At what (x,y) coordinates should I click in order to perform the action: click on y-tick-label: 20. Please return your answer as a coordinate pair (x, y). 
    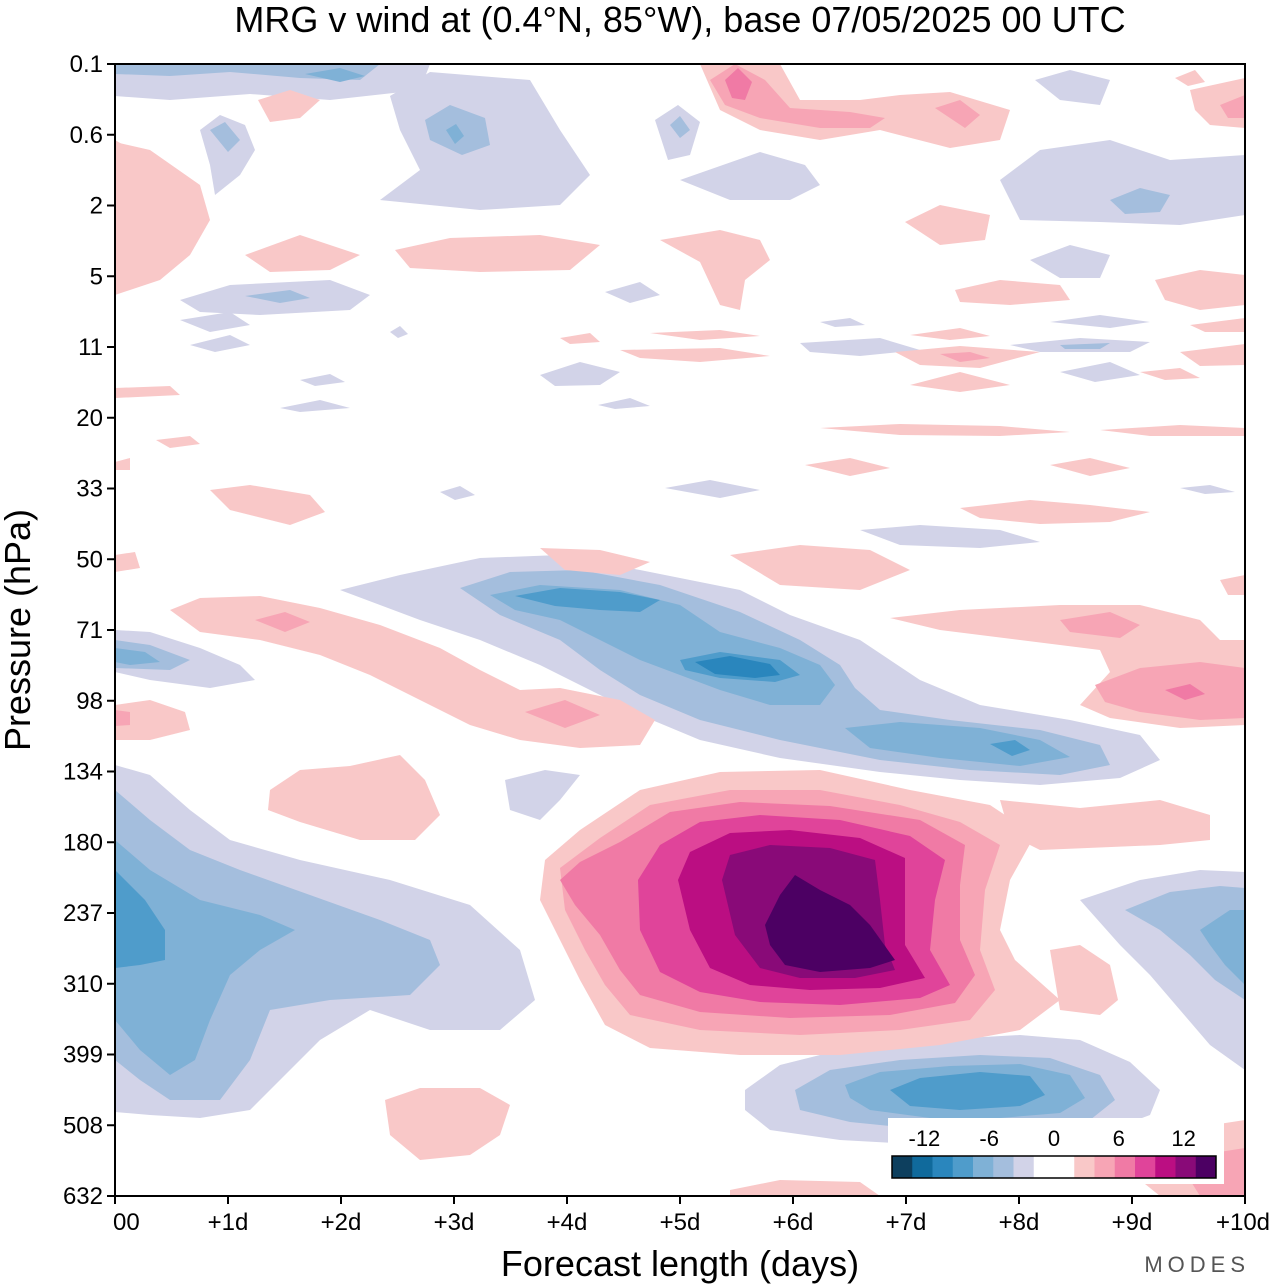
    Looking at the image, I should click on (89, 418).